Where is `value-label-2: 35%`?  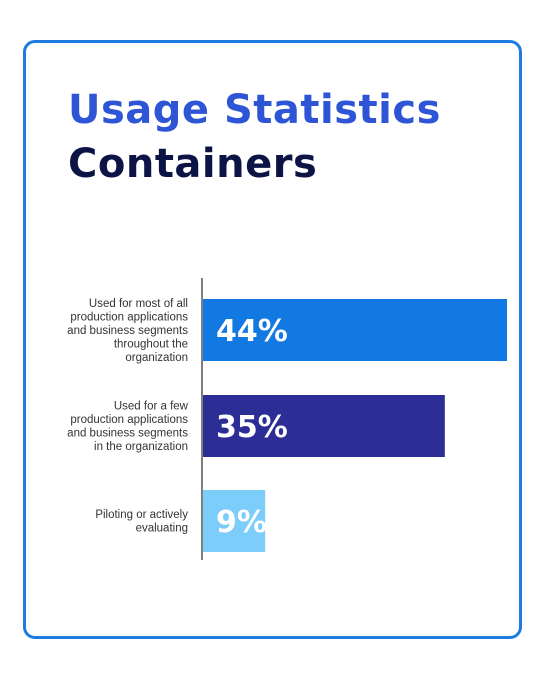
value-label-2: 35% is located at coordinates (252, 427).